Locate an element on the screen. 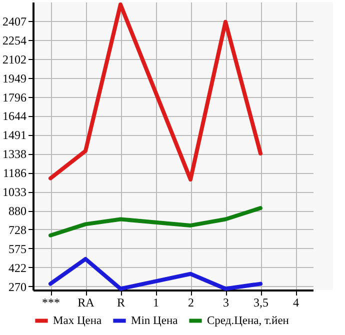  y-tick-label: 575 is located at coordinates (17, 249).